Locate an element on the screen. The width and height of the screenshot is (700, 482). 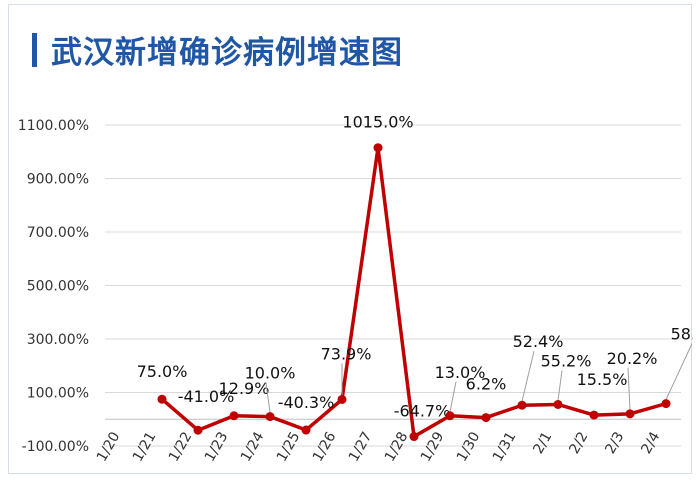
data-label: 58.4% is located at coordinates (682, 334).